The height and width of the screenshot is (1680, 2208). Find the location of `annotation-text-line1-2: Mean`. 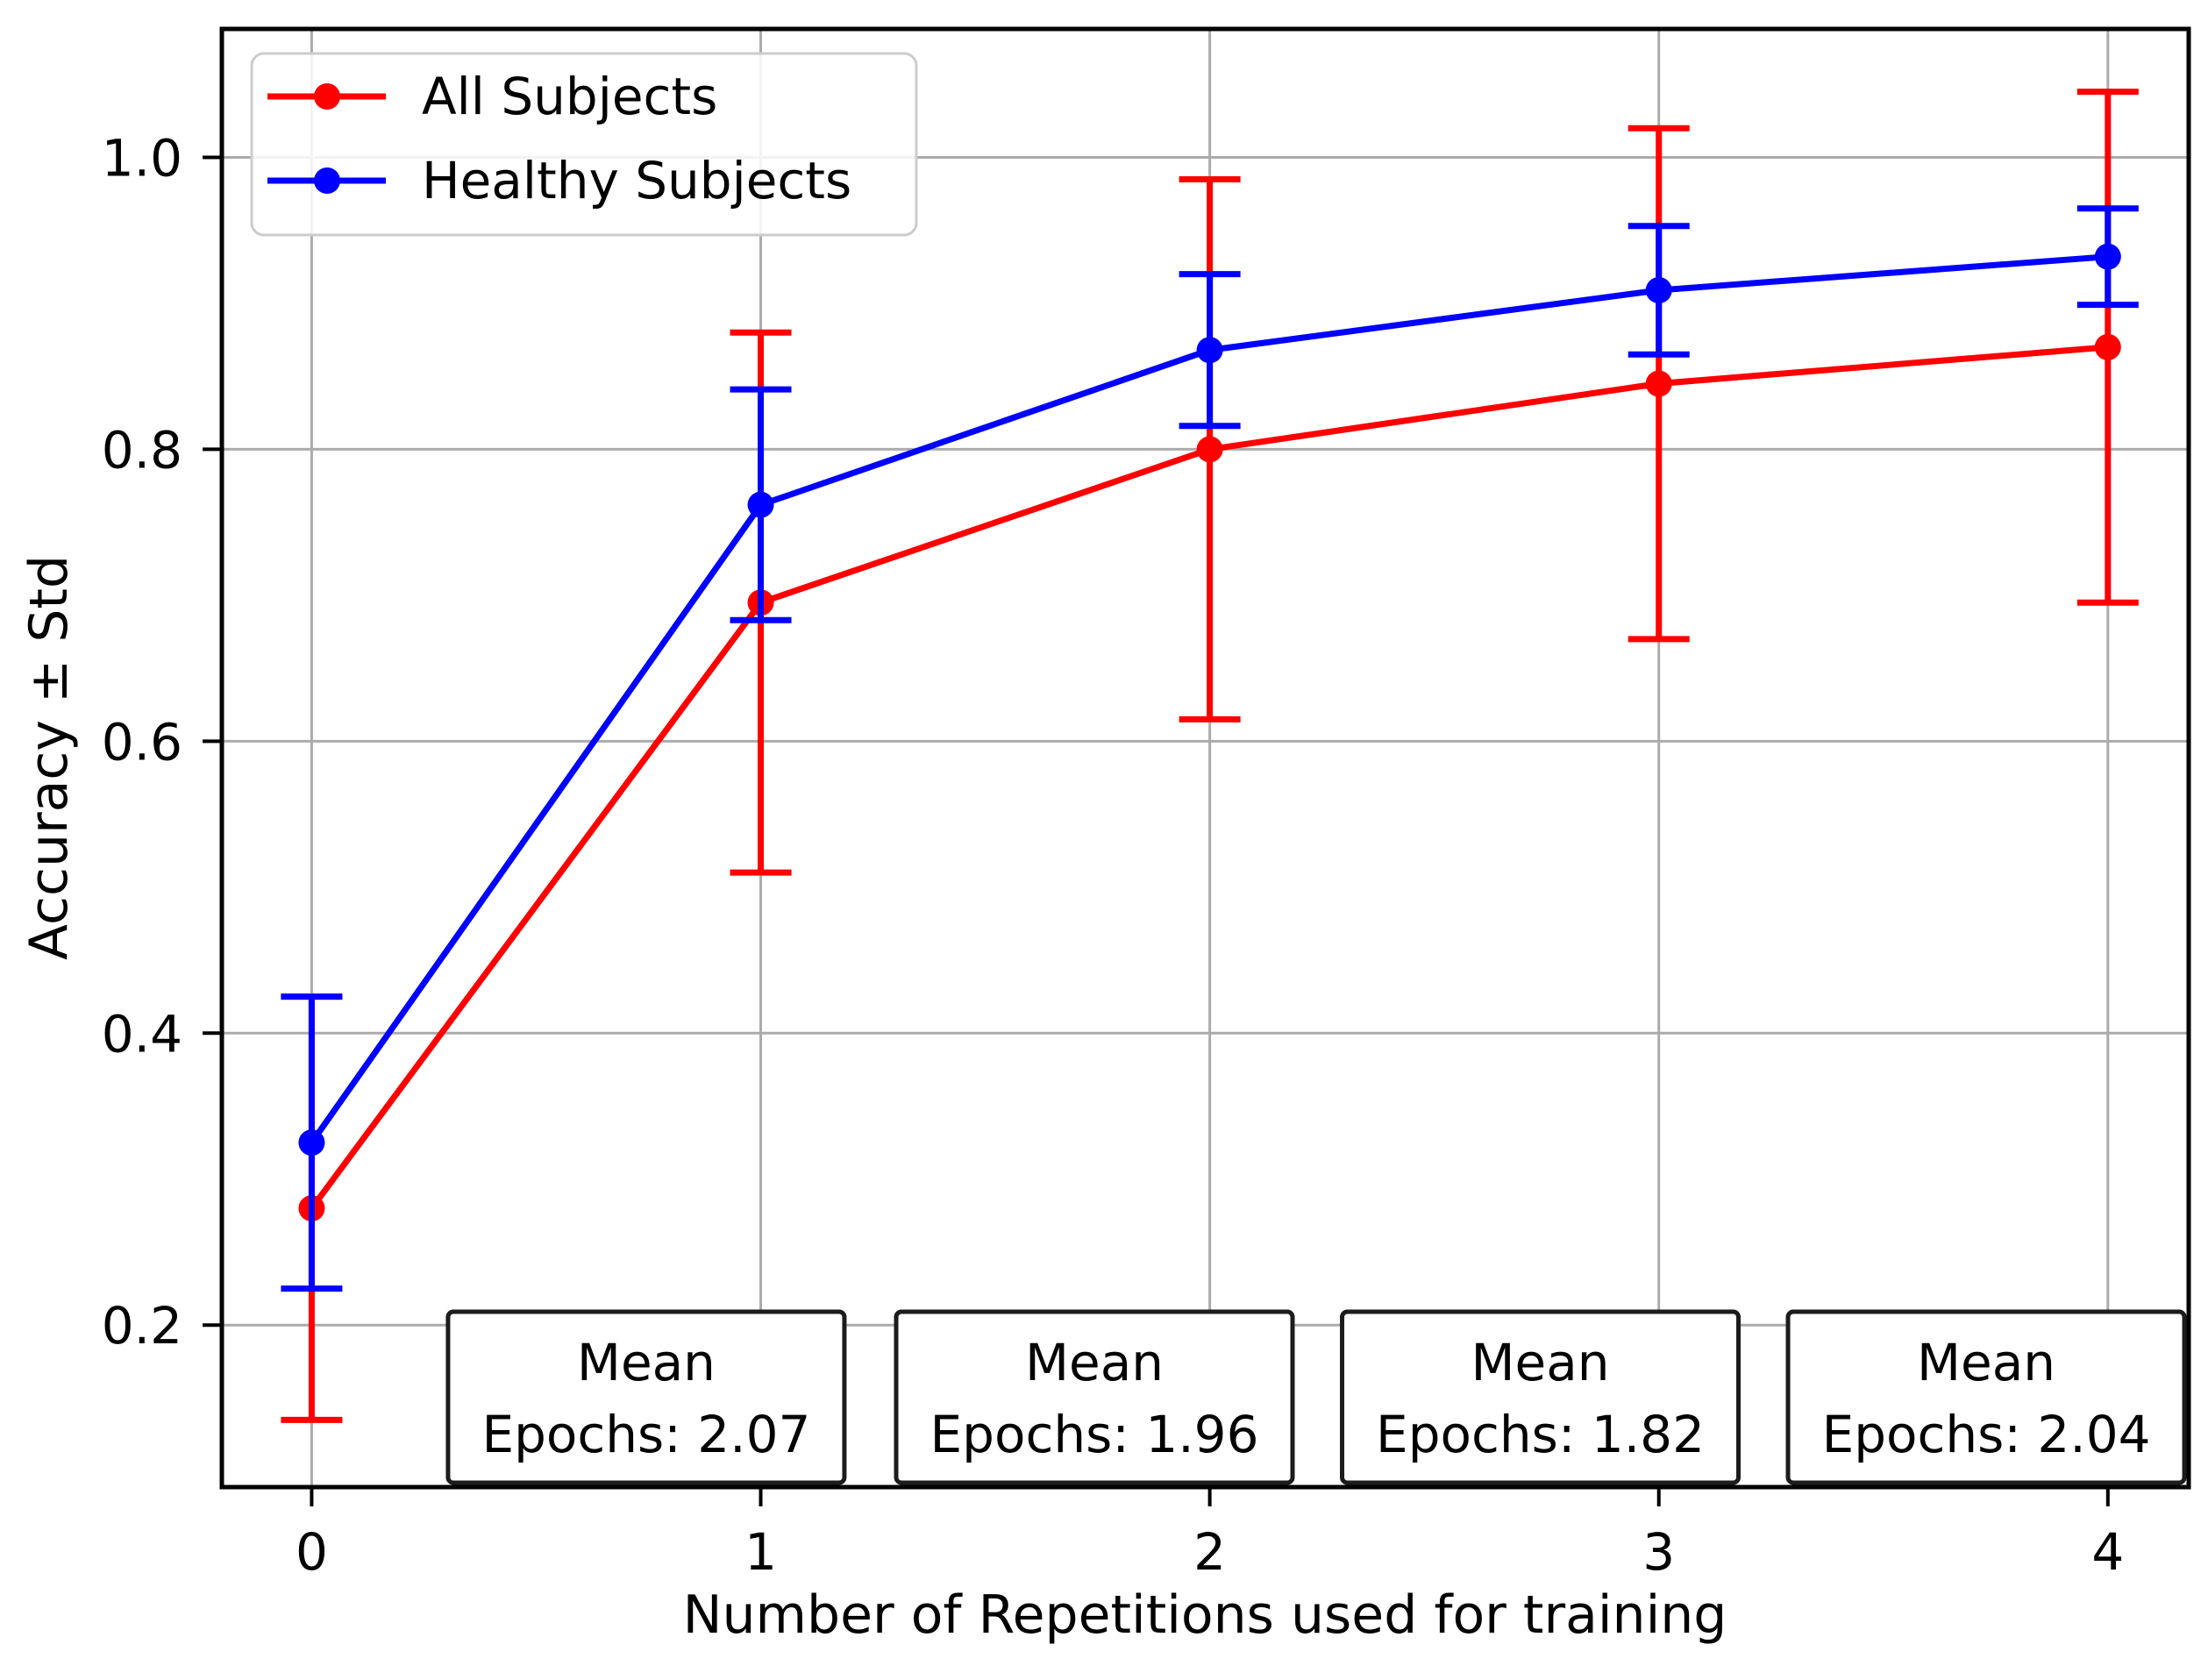

annotation-text-line1-2: Mean is located at coordinates (1540, 1362).